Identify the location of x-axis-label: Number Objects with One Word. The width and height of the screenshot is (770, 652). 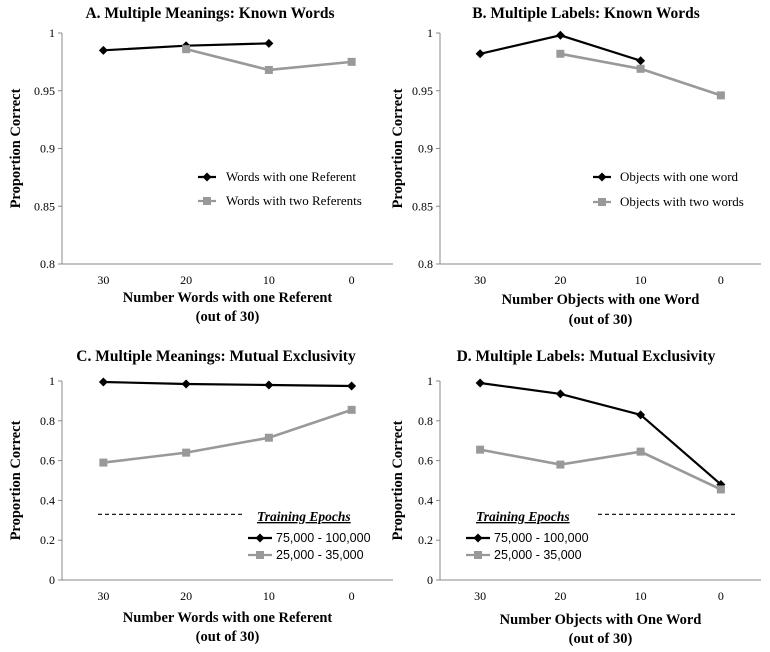
(601, 620).